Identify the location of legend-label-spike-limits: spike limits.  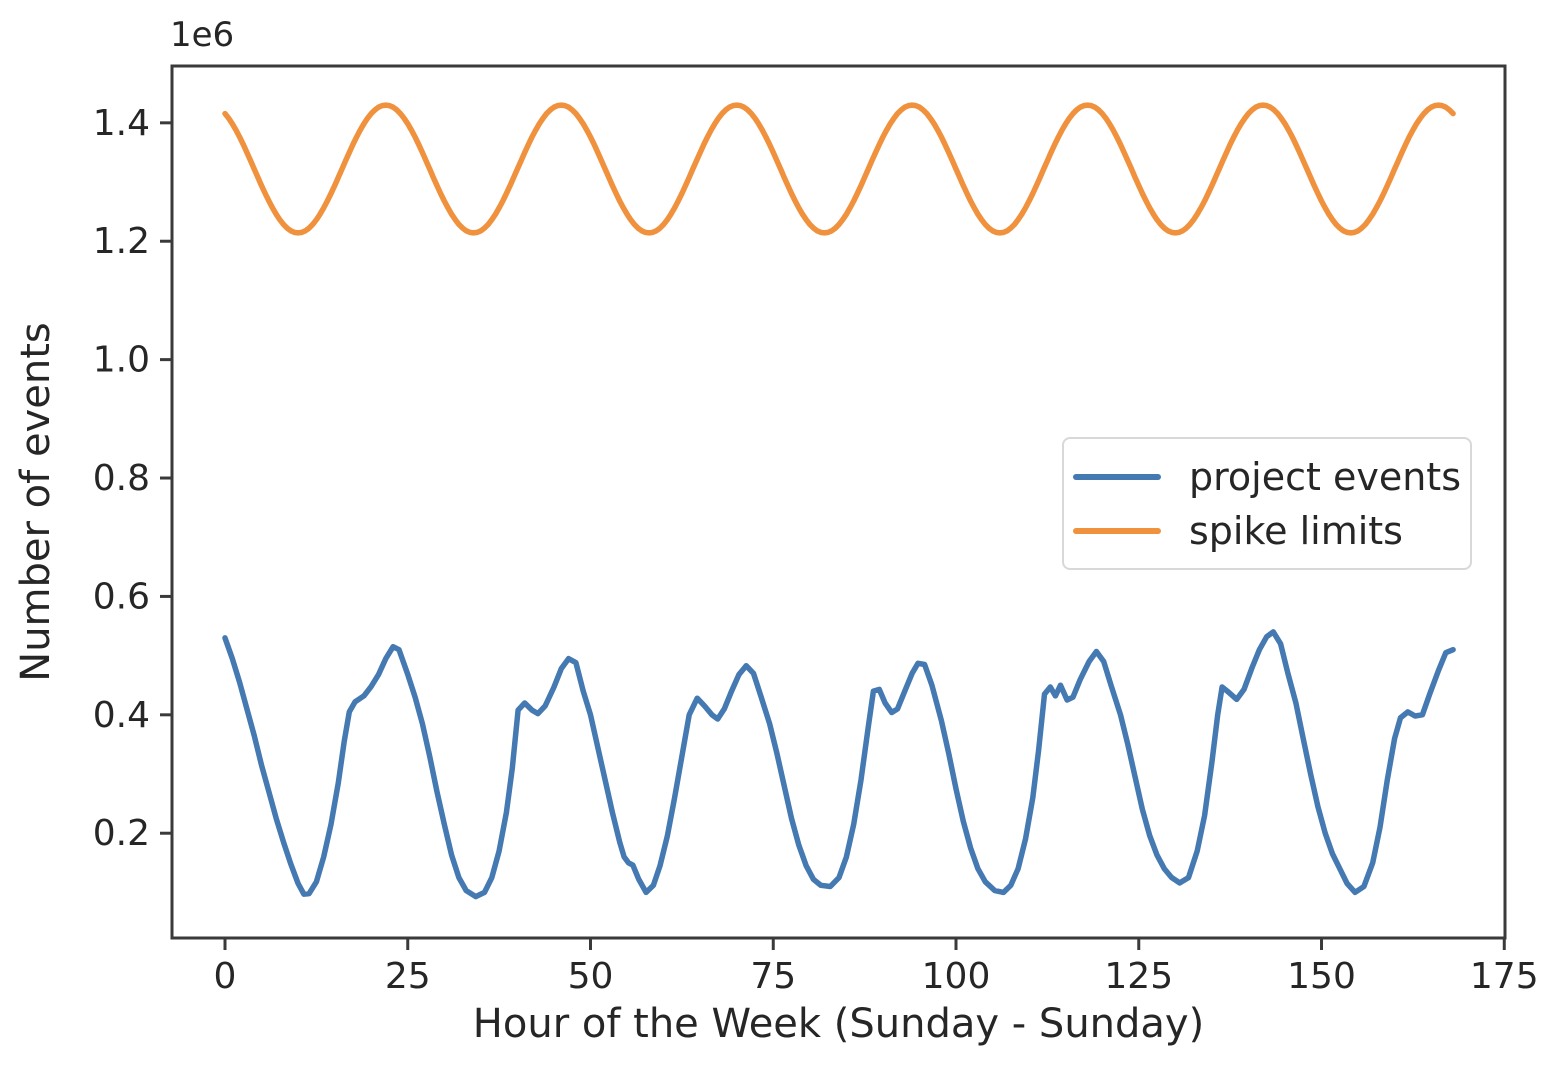
(1296, 530).